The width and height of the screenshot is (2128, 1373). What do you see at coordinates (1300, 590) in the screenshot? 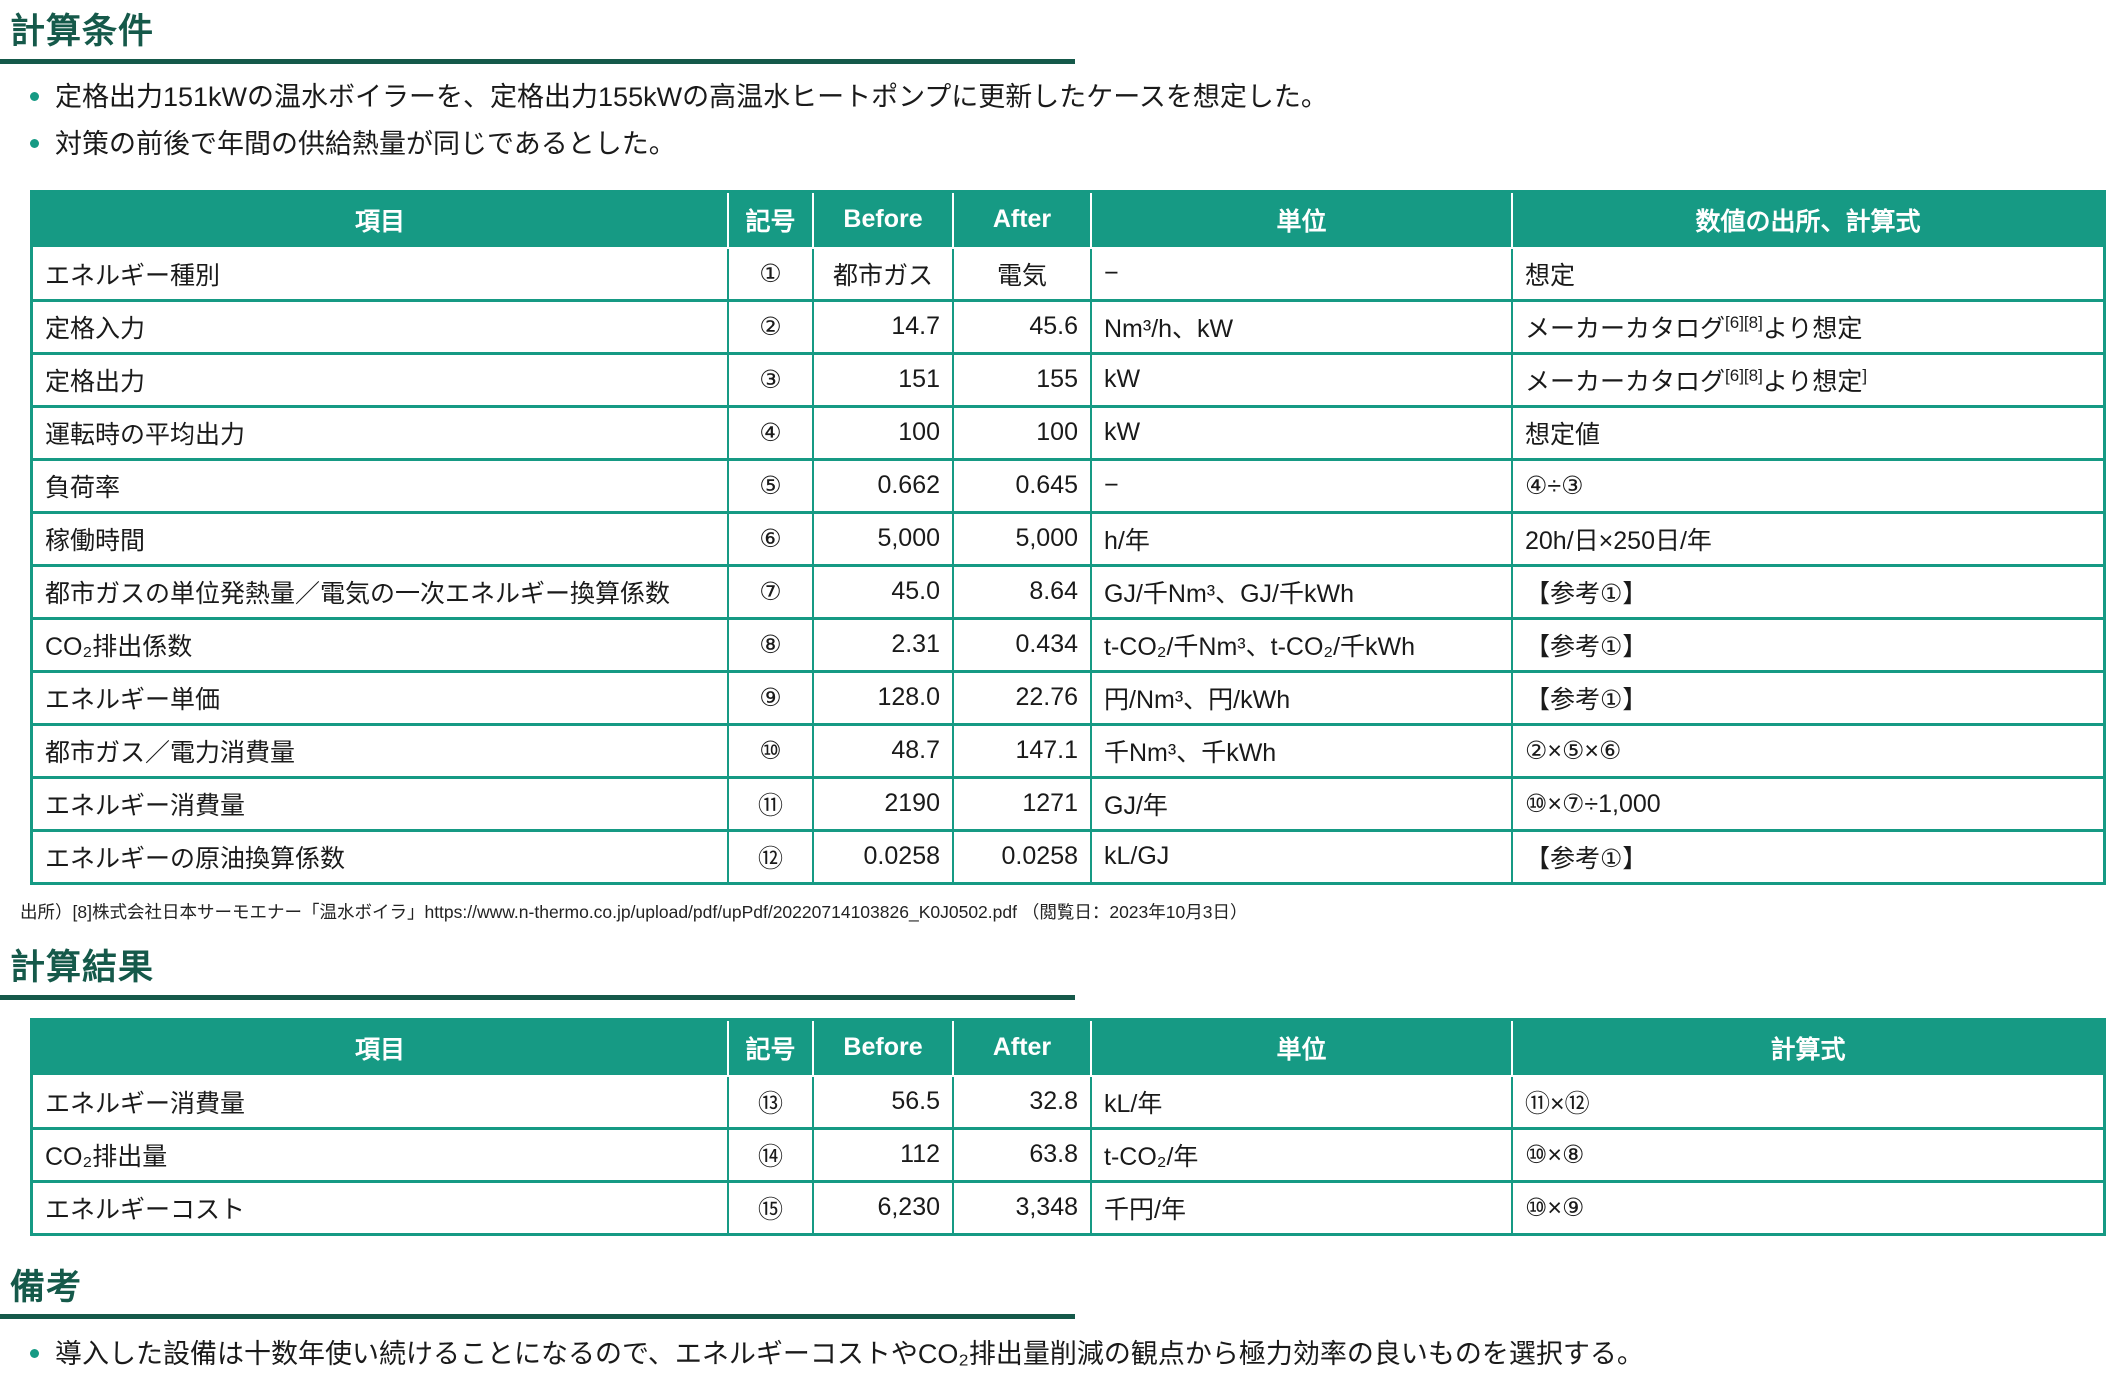
I see `cell-unit: GJ/千Nm³、GJ/千kWh` at bounding box center [1300, 590].